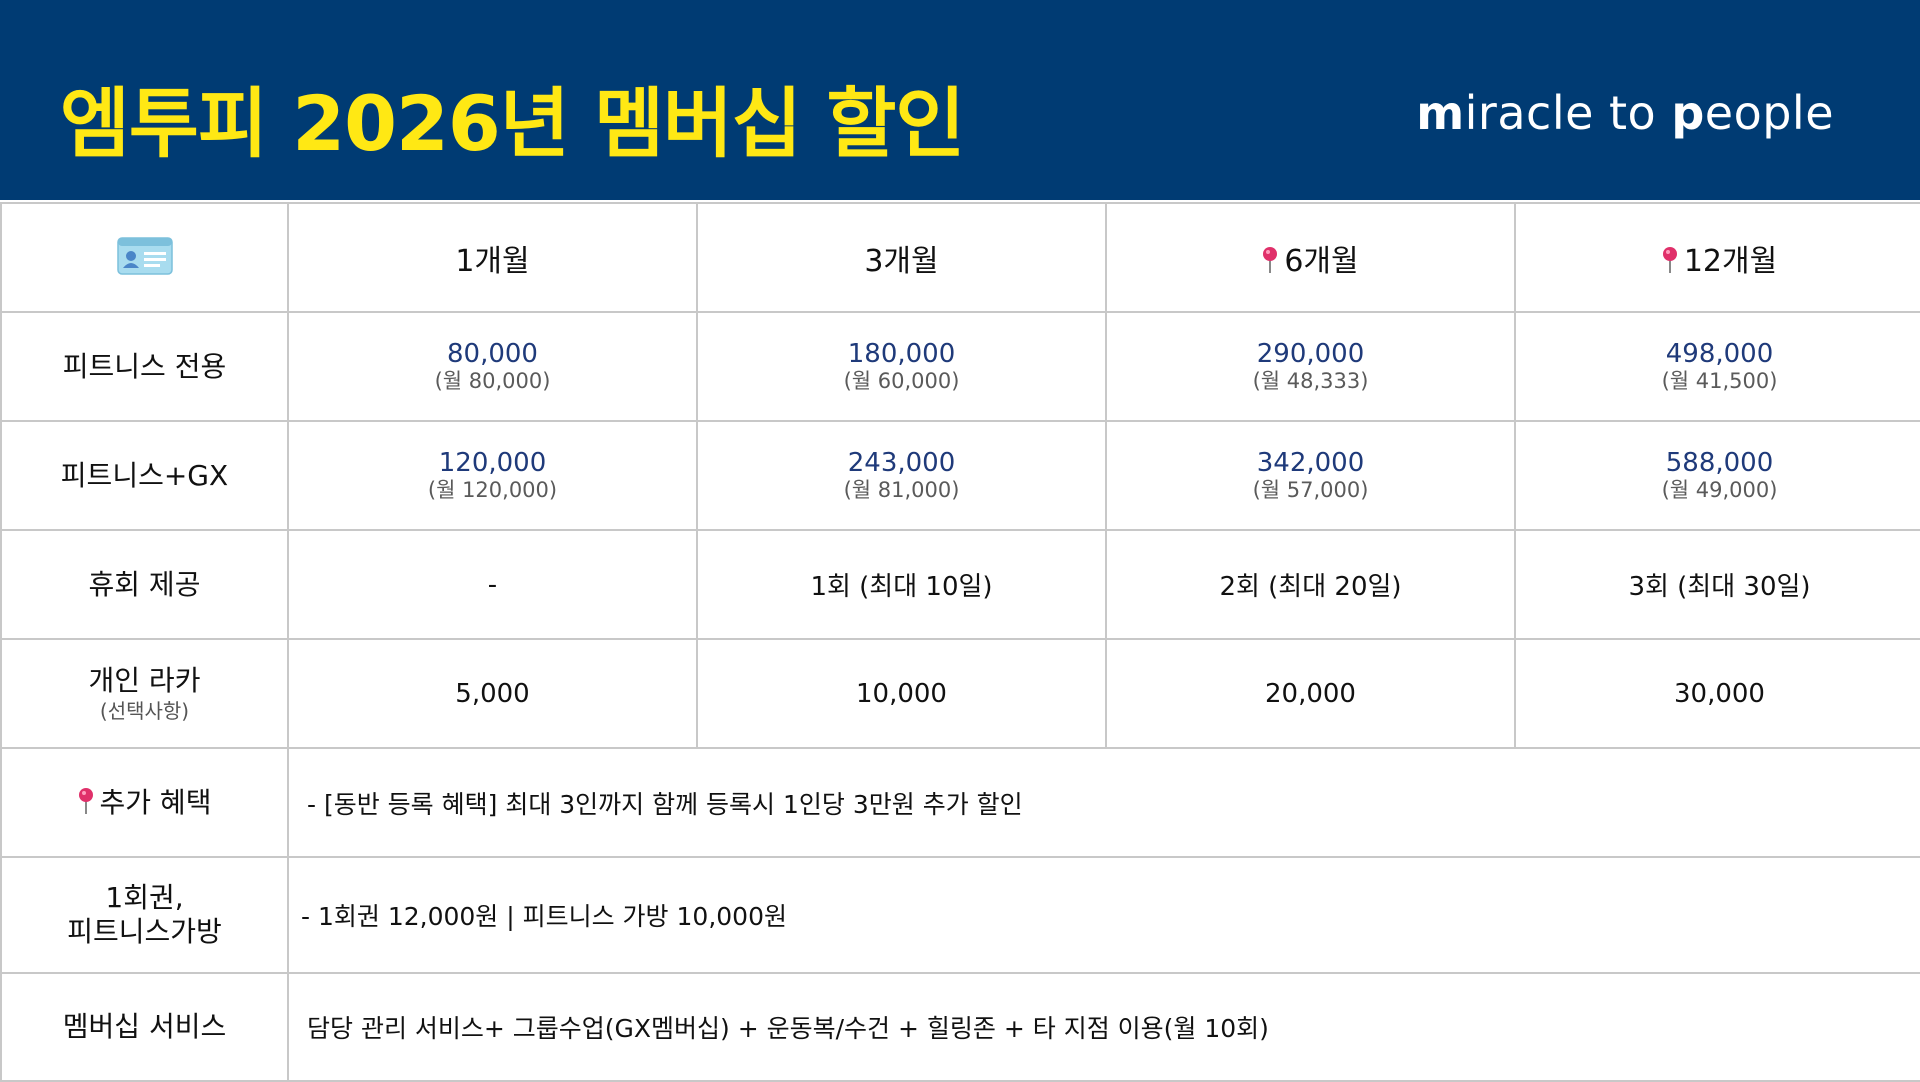  What do you see at coordinates (901, 693) in the screenshot?
I see `locker-cell: 10,000` at bounding box center [901, 693].